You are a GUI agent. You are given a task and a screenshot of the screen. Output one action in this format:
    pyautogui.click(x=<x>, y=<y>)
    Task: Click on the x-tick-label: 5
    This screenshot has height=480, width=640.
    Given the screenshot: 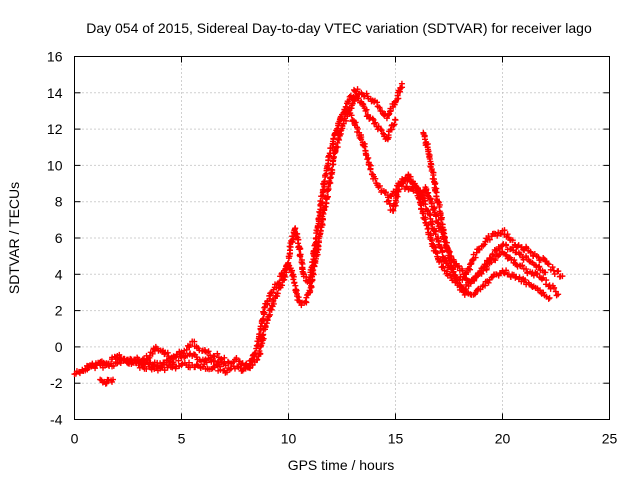 What is the action you would take?
    pyautogui.click(x=182, y=439)
    